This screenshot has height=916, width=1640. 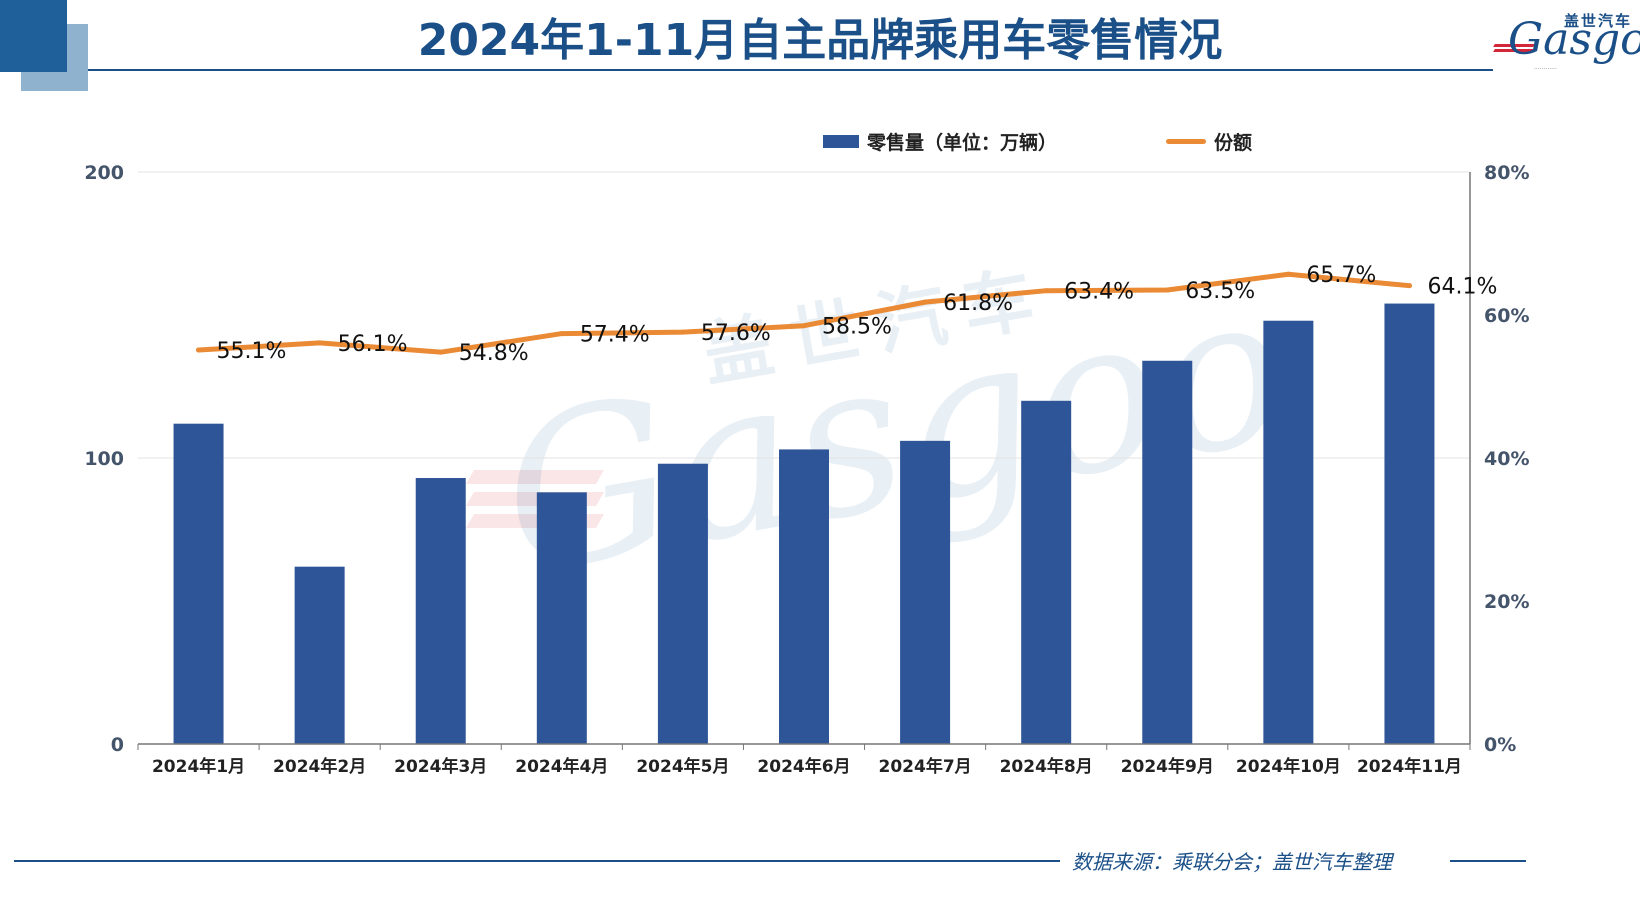 I want to click on y-left-tick-label: 200, so click(x=104, y=173).